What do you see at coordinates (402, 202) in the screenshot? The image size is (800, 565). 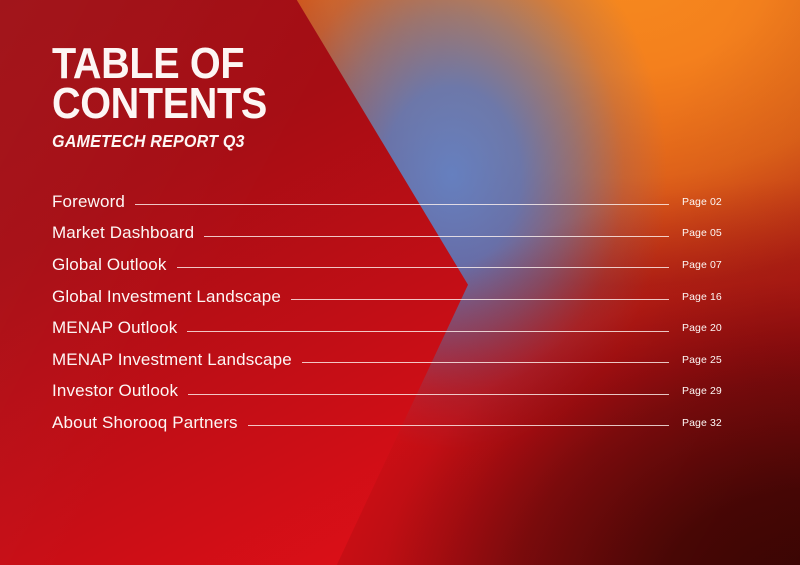 I see `toc-entry: Foreword Page 02` at bounding box center [402, 202].